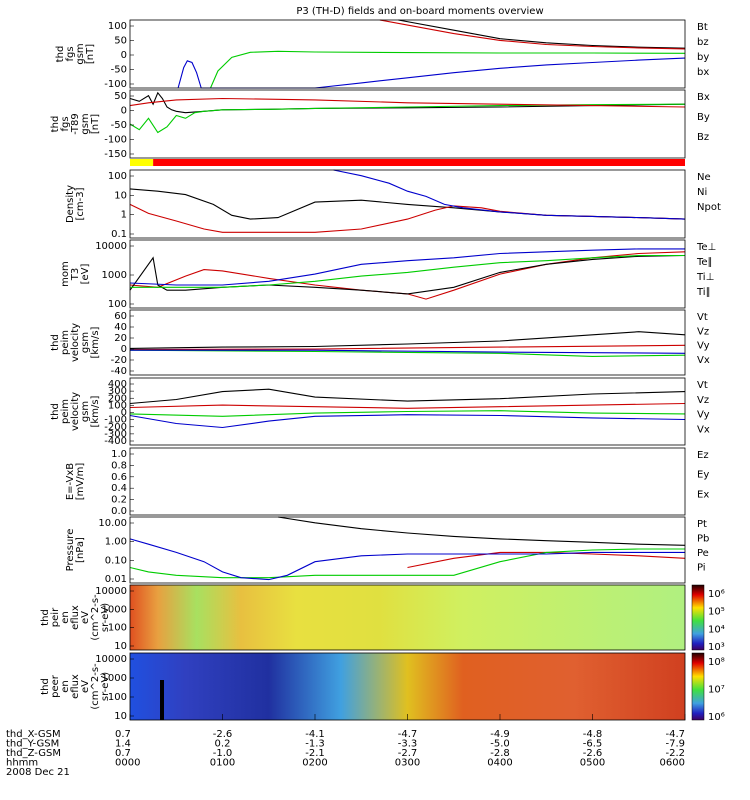 The height and width of the screenshot is (800, 750). What do you see at coordinates (117, 384) in the screenshot?
I see `y-tick-label: 400` at bounding box center [117, 384].